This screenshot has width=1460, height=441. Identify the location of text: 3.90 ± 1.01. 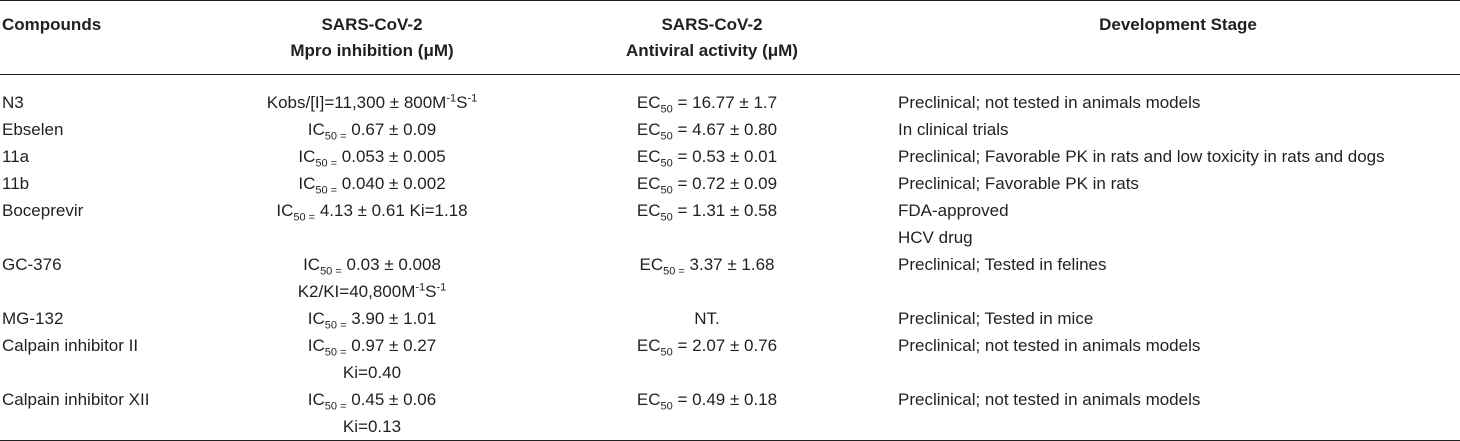
(391, 318).